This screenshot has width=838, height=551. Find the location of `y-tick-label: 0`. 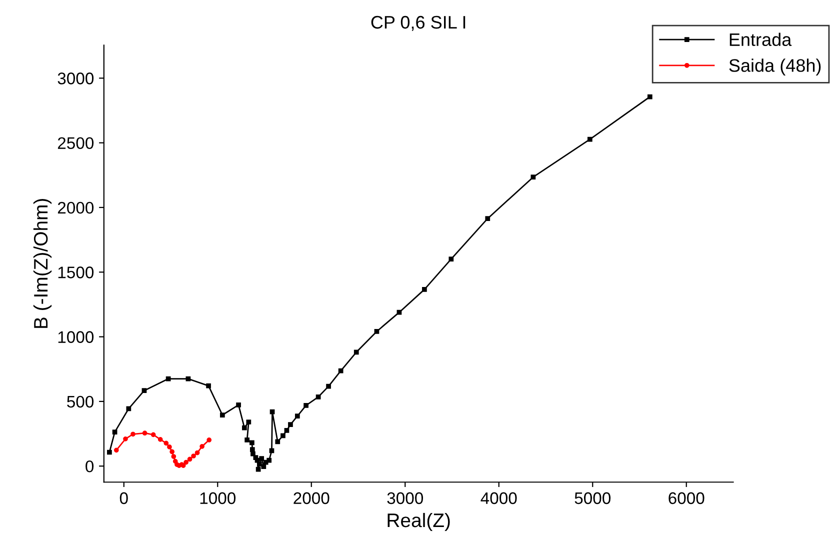

y-tick-label: 0 is located at coordinates (90, 466).